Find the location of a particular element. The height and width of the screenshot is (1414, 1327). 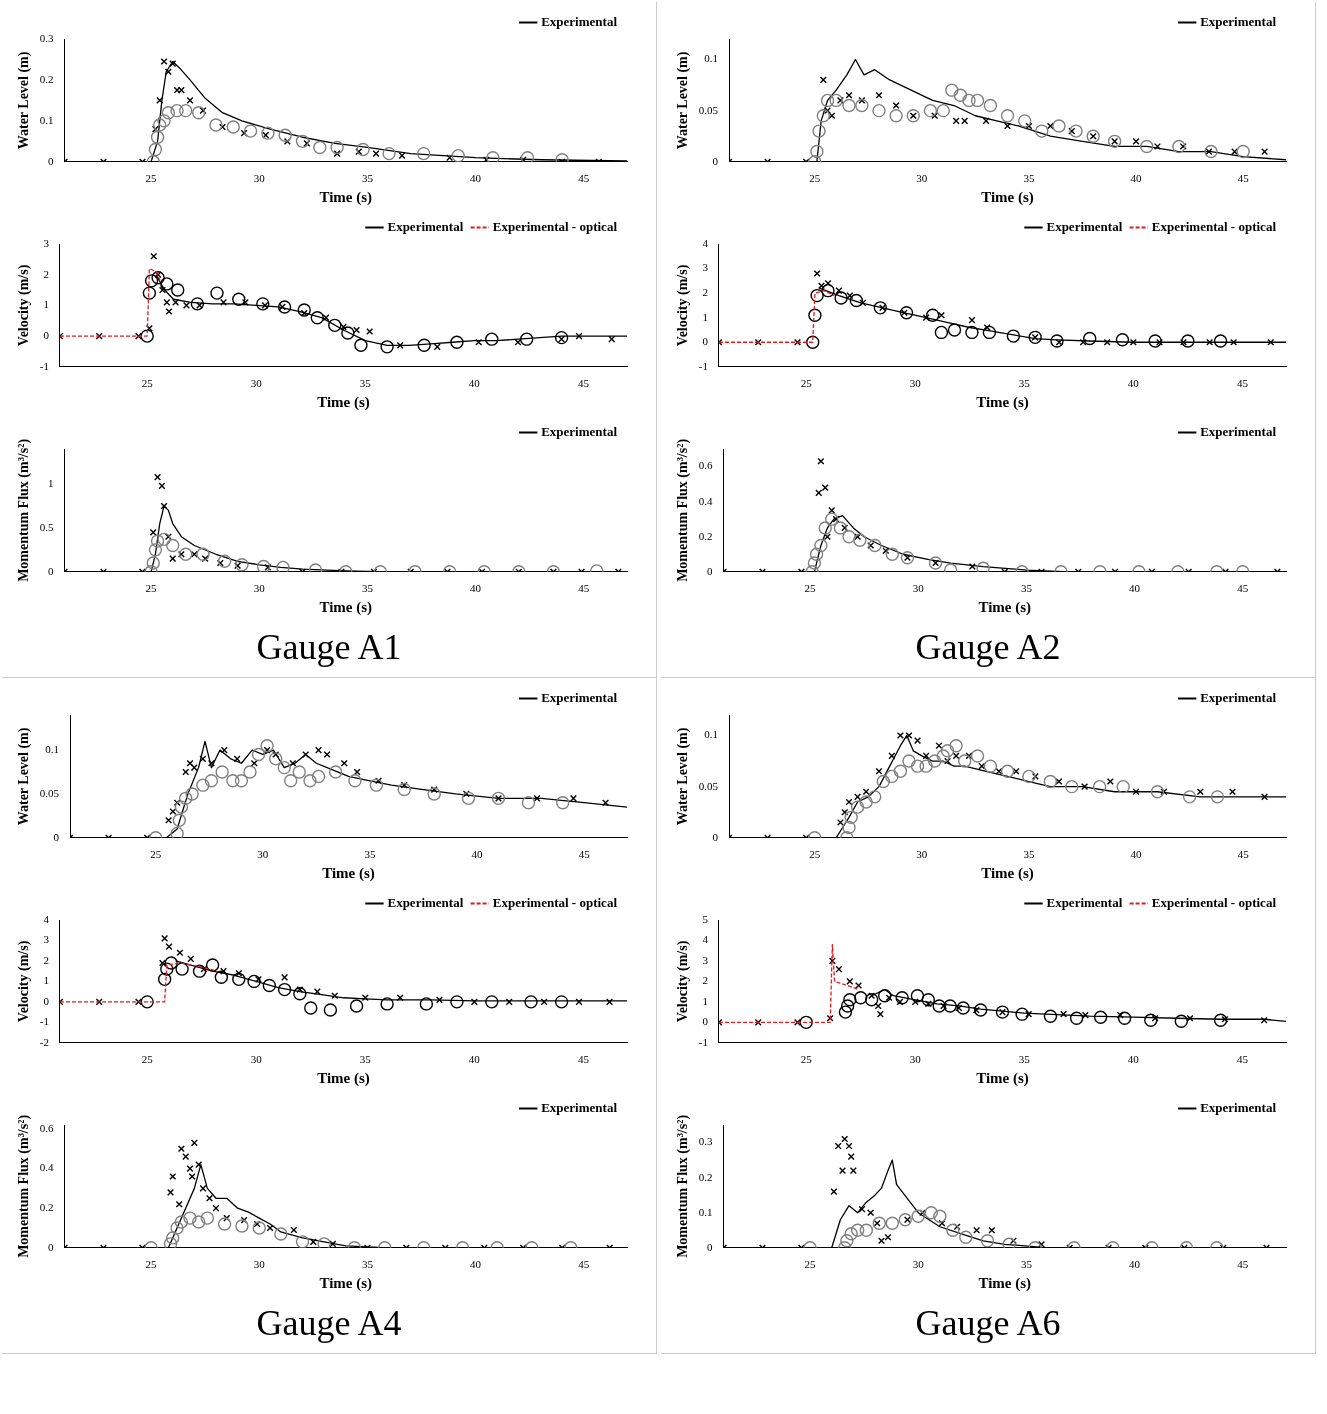

y-tick-label: 0.5 is located at coordinates (47, 526).